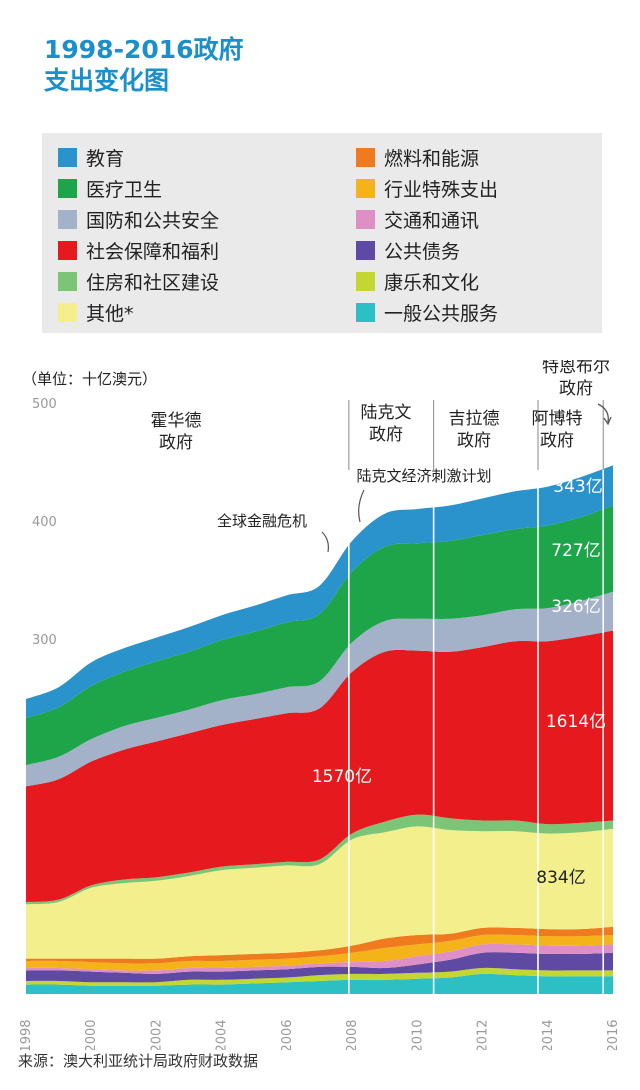 The width and height of the screenshot is (640, 1090). I want to click on defence-value-label: 326亿, so click(575, 607).